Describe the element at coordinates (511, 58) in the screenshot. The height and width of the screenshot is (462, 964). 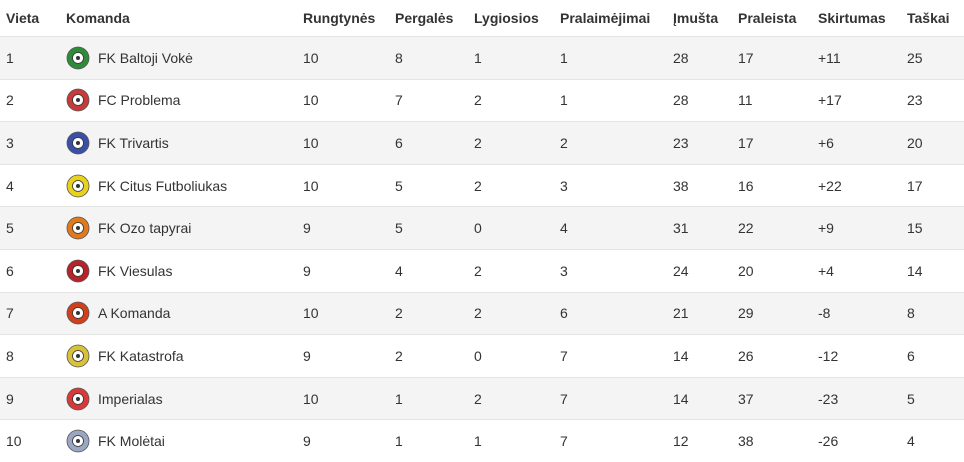
I see `drawn-cell: 1` at that location.